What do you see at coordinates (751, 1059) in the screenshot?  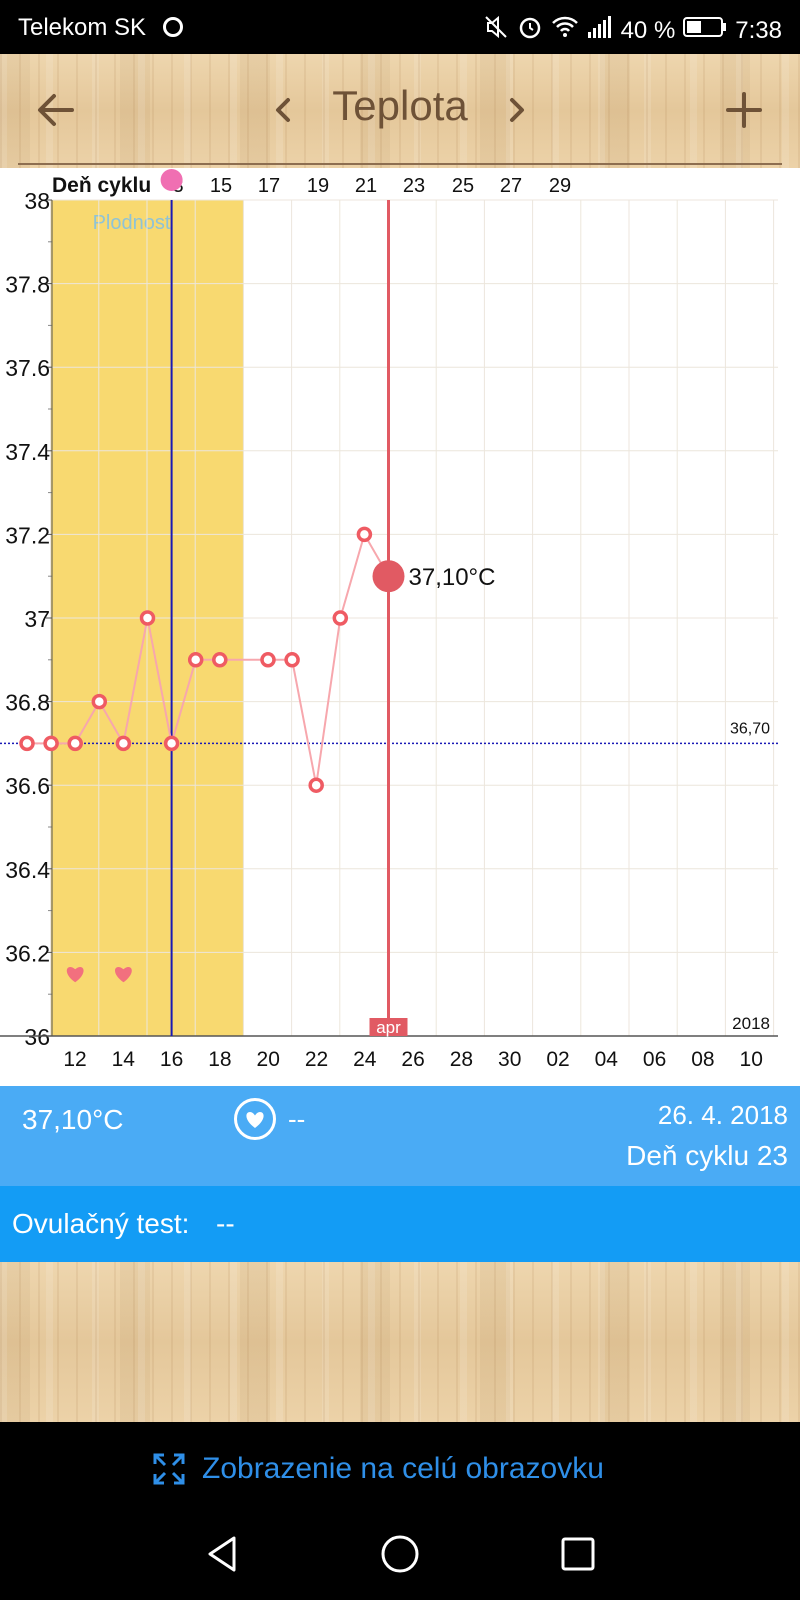 I see `date-tick-label: 10` at bounding box center [751, 1059].